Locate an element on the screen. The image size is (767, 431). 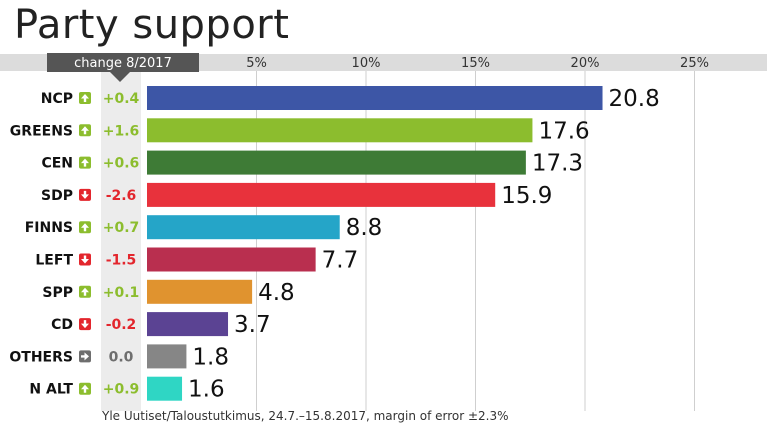
change-value-0: +0.4 is located at coordinates (121, 99).